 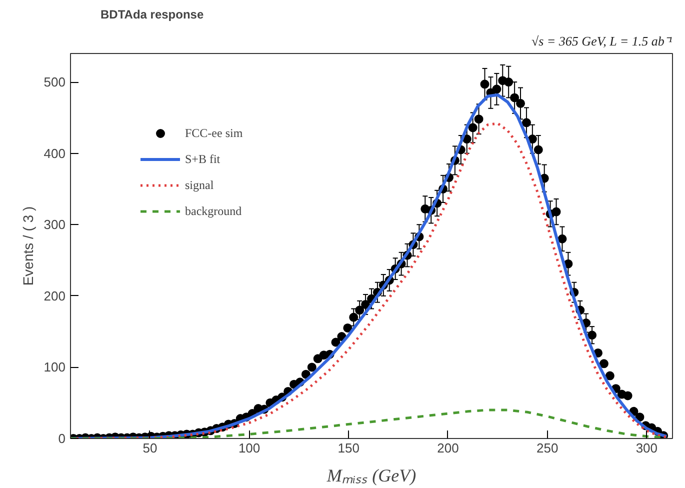 What do you see at coordinates (601, 41) in the screenshot?
I see `text: √s = 365 GeV, L = 1.5 ab⁻¹` at bounding box center [601, 41].